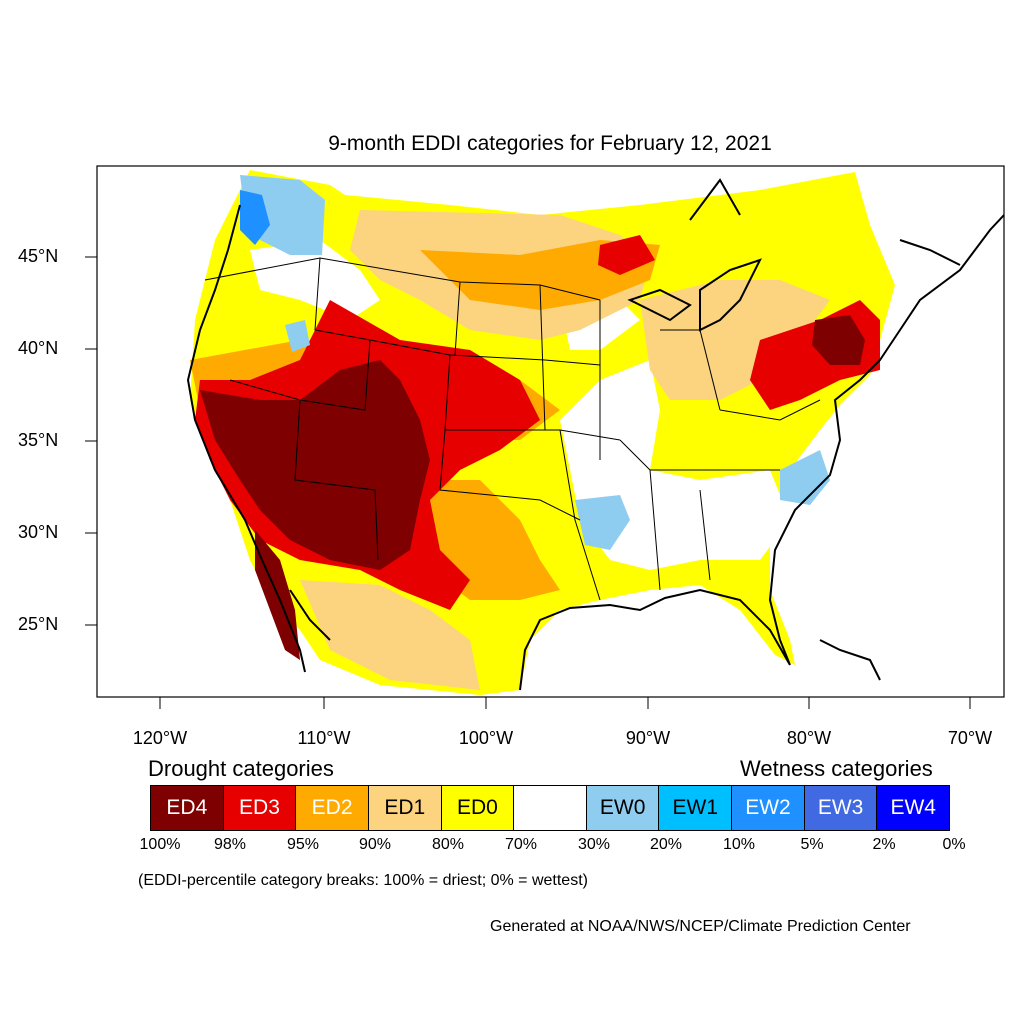 This screenshot has height=1024, width=1024. I want to click on legend-cell-ew3: EW3, so click(841, 808).